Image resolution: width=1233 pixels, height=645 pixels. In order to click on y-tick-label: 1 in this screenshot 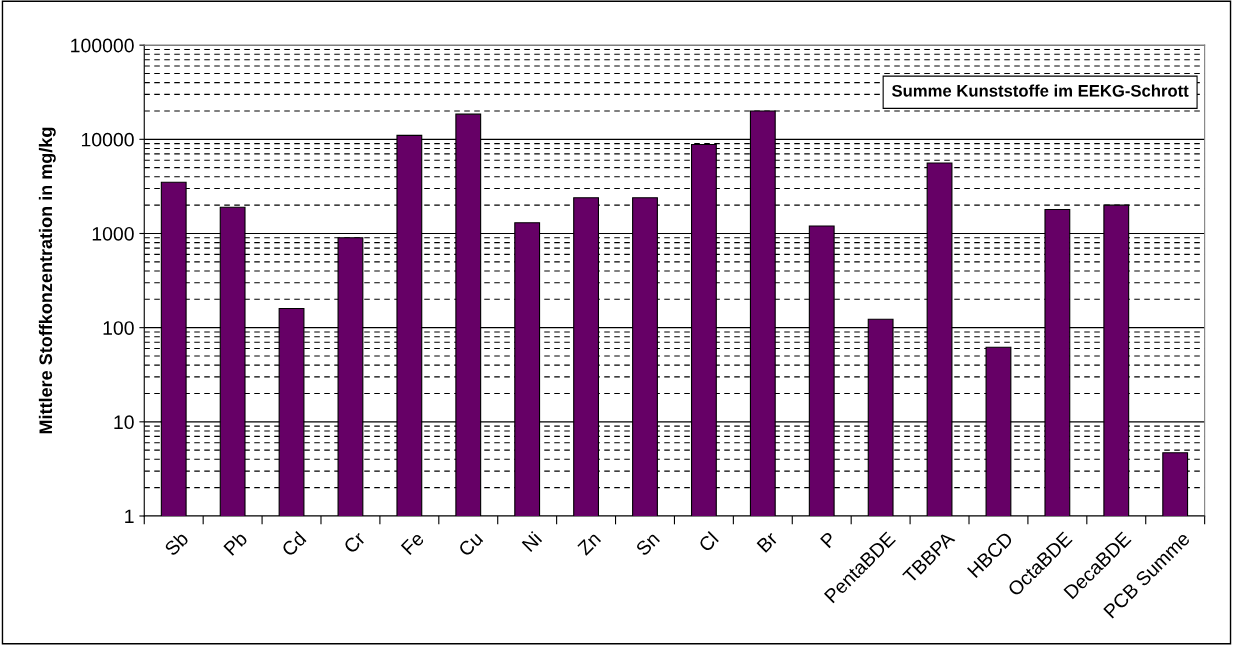, I will do `click(129, 516)`.